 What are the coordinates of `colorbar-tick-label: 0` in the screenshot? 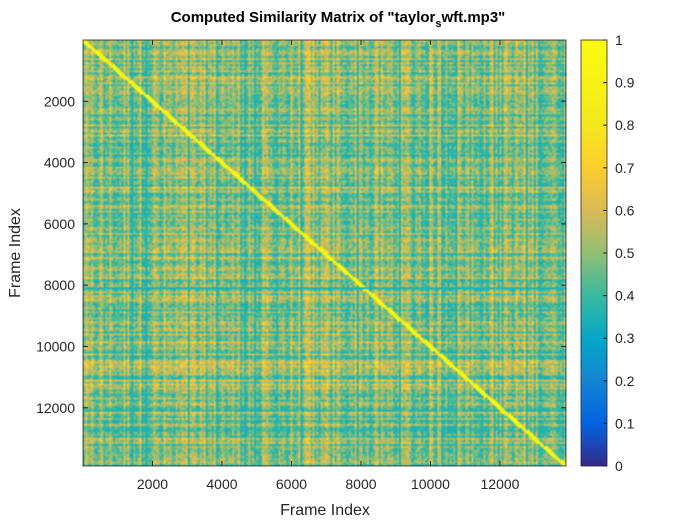 It's located at (619, 466).